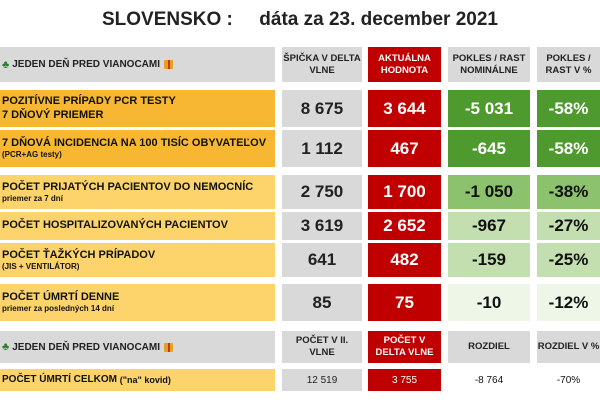 The height and width of the screenshot is (400, 600). What do you see at coordinates (489, 192) in the screenshot?
I see `nominal-change: -1 050` at bounding box center [489, 192].